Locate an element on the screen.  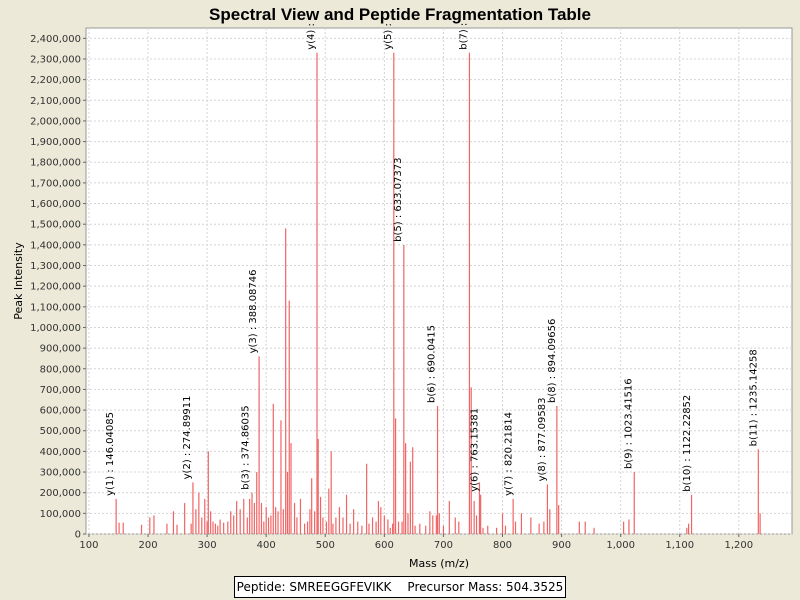
y-axis-label: Peak Intensity is located at coordinates (18, 281).